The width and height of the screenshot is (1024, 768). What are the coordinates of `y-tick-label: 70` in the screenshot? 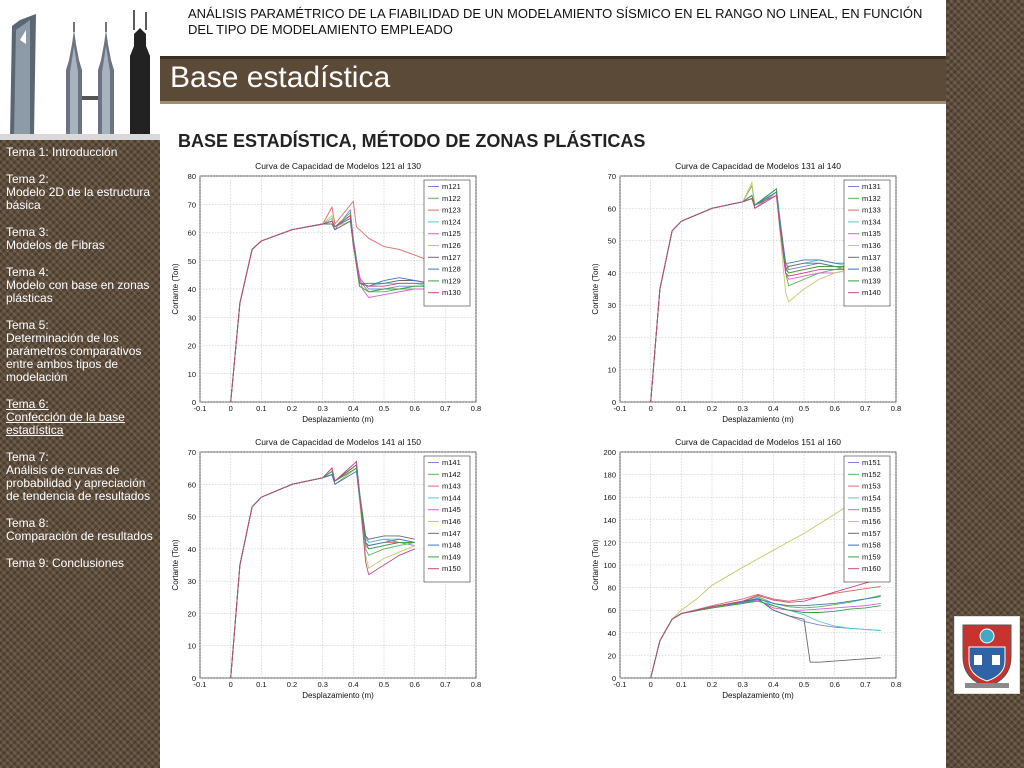 It's located at (192, 204).